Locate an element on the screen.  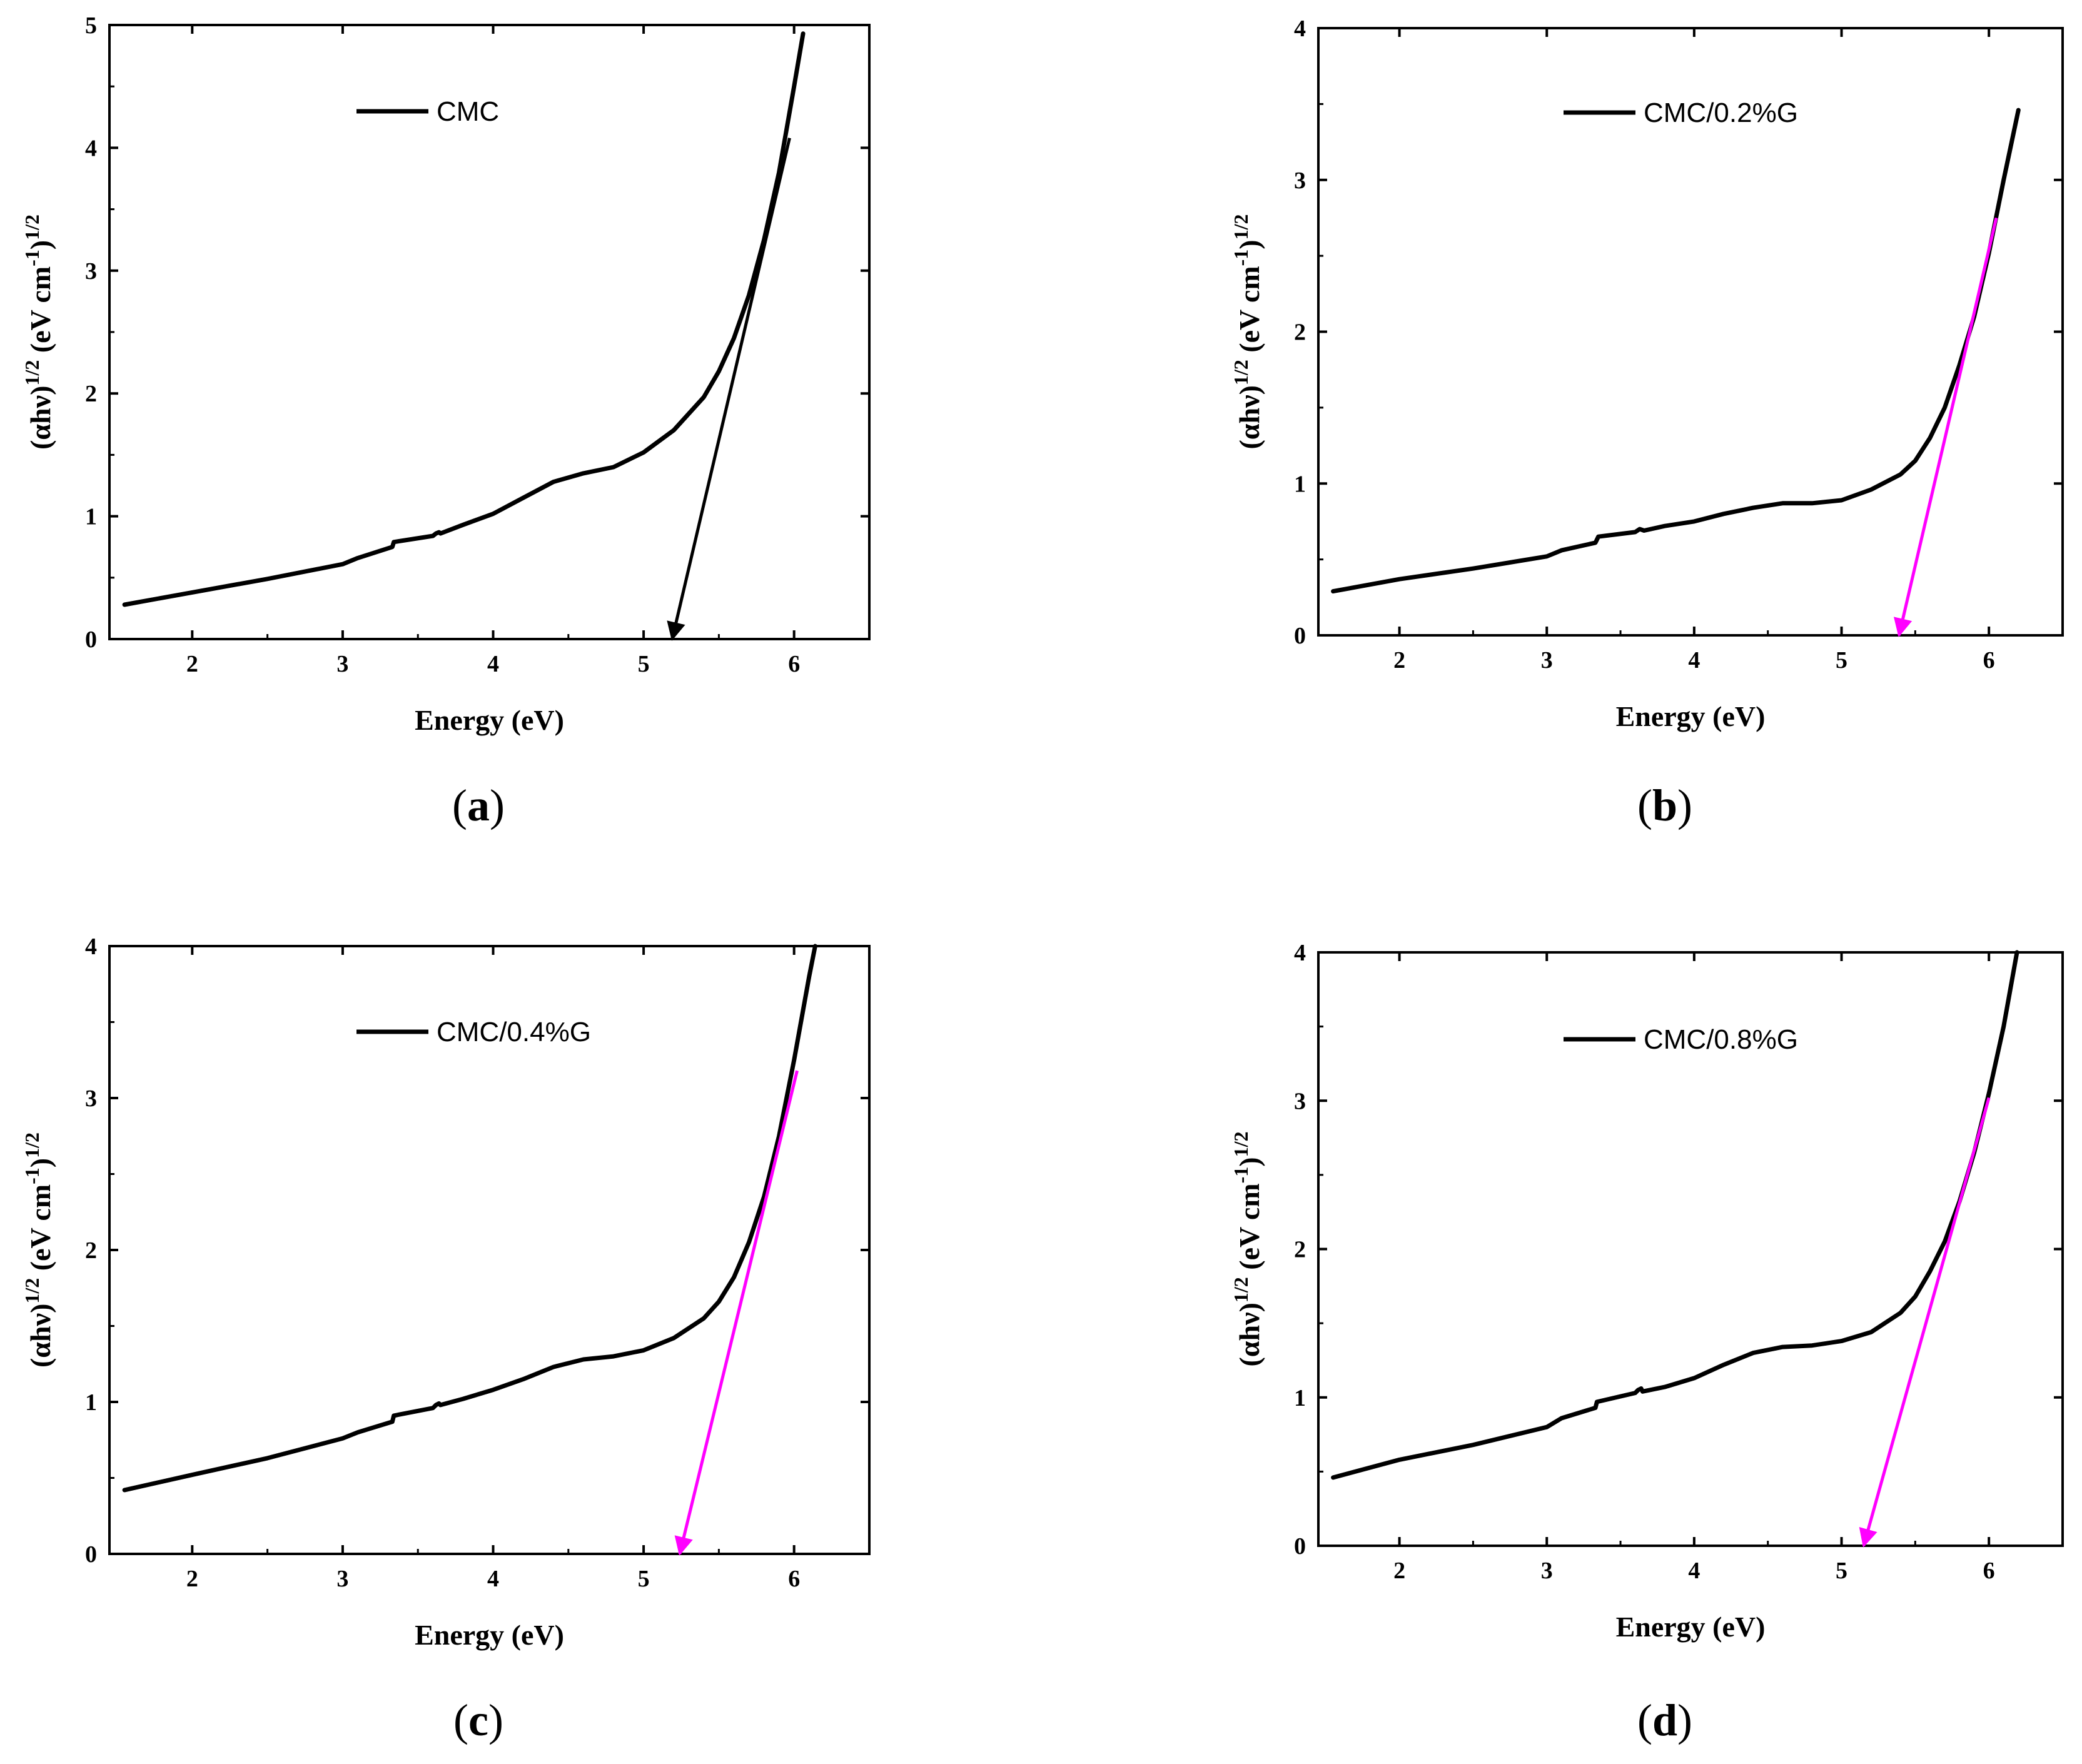
caption-letter: b is located at coordinates (1665, 805).